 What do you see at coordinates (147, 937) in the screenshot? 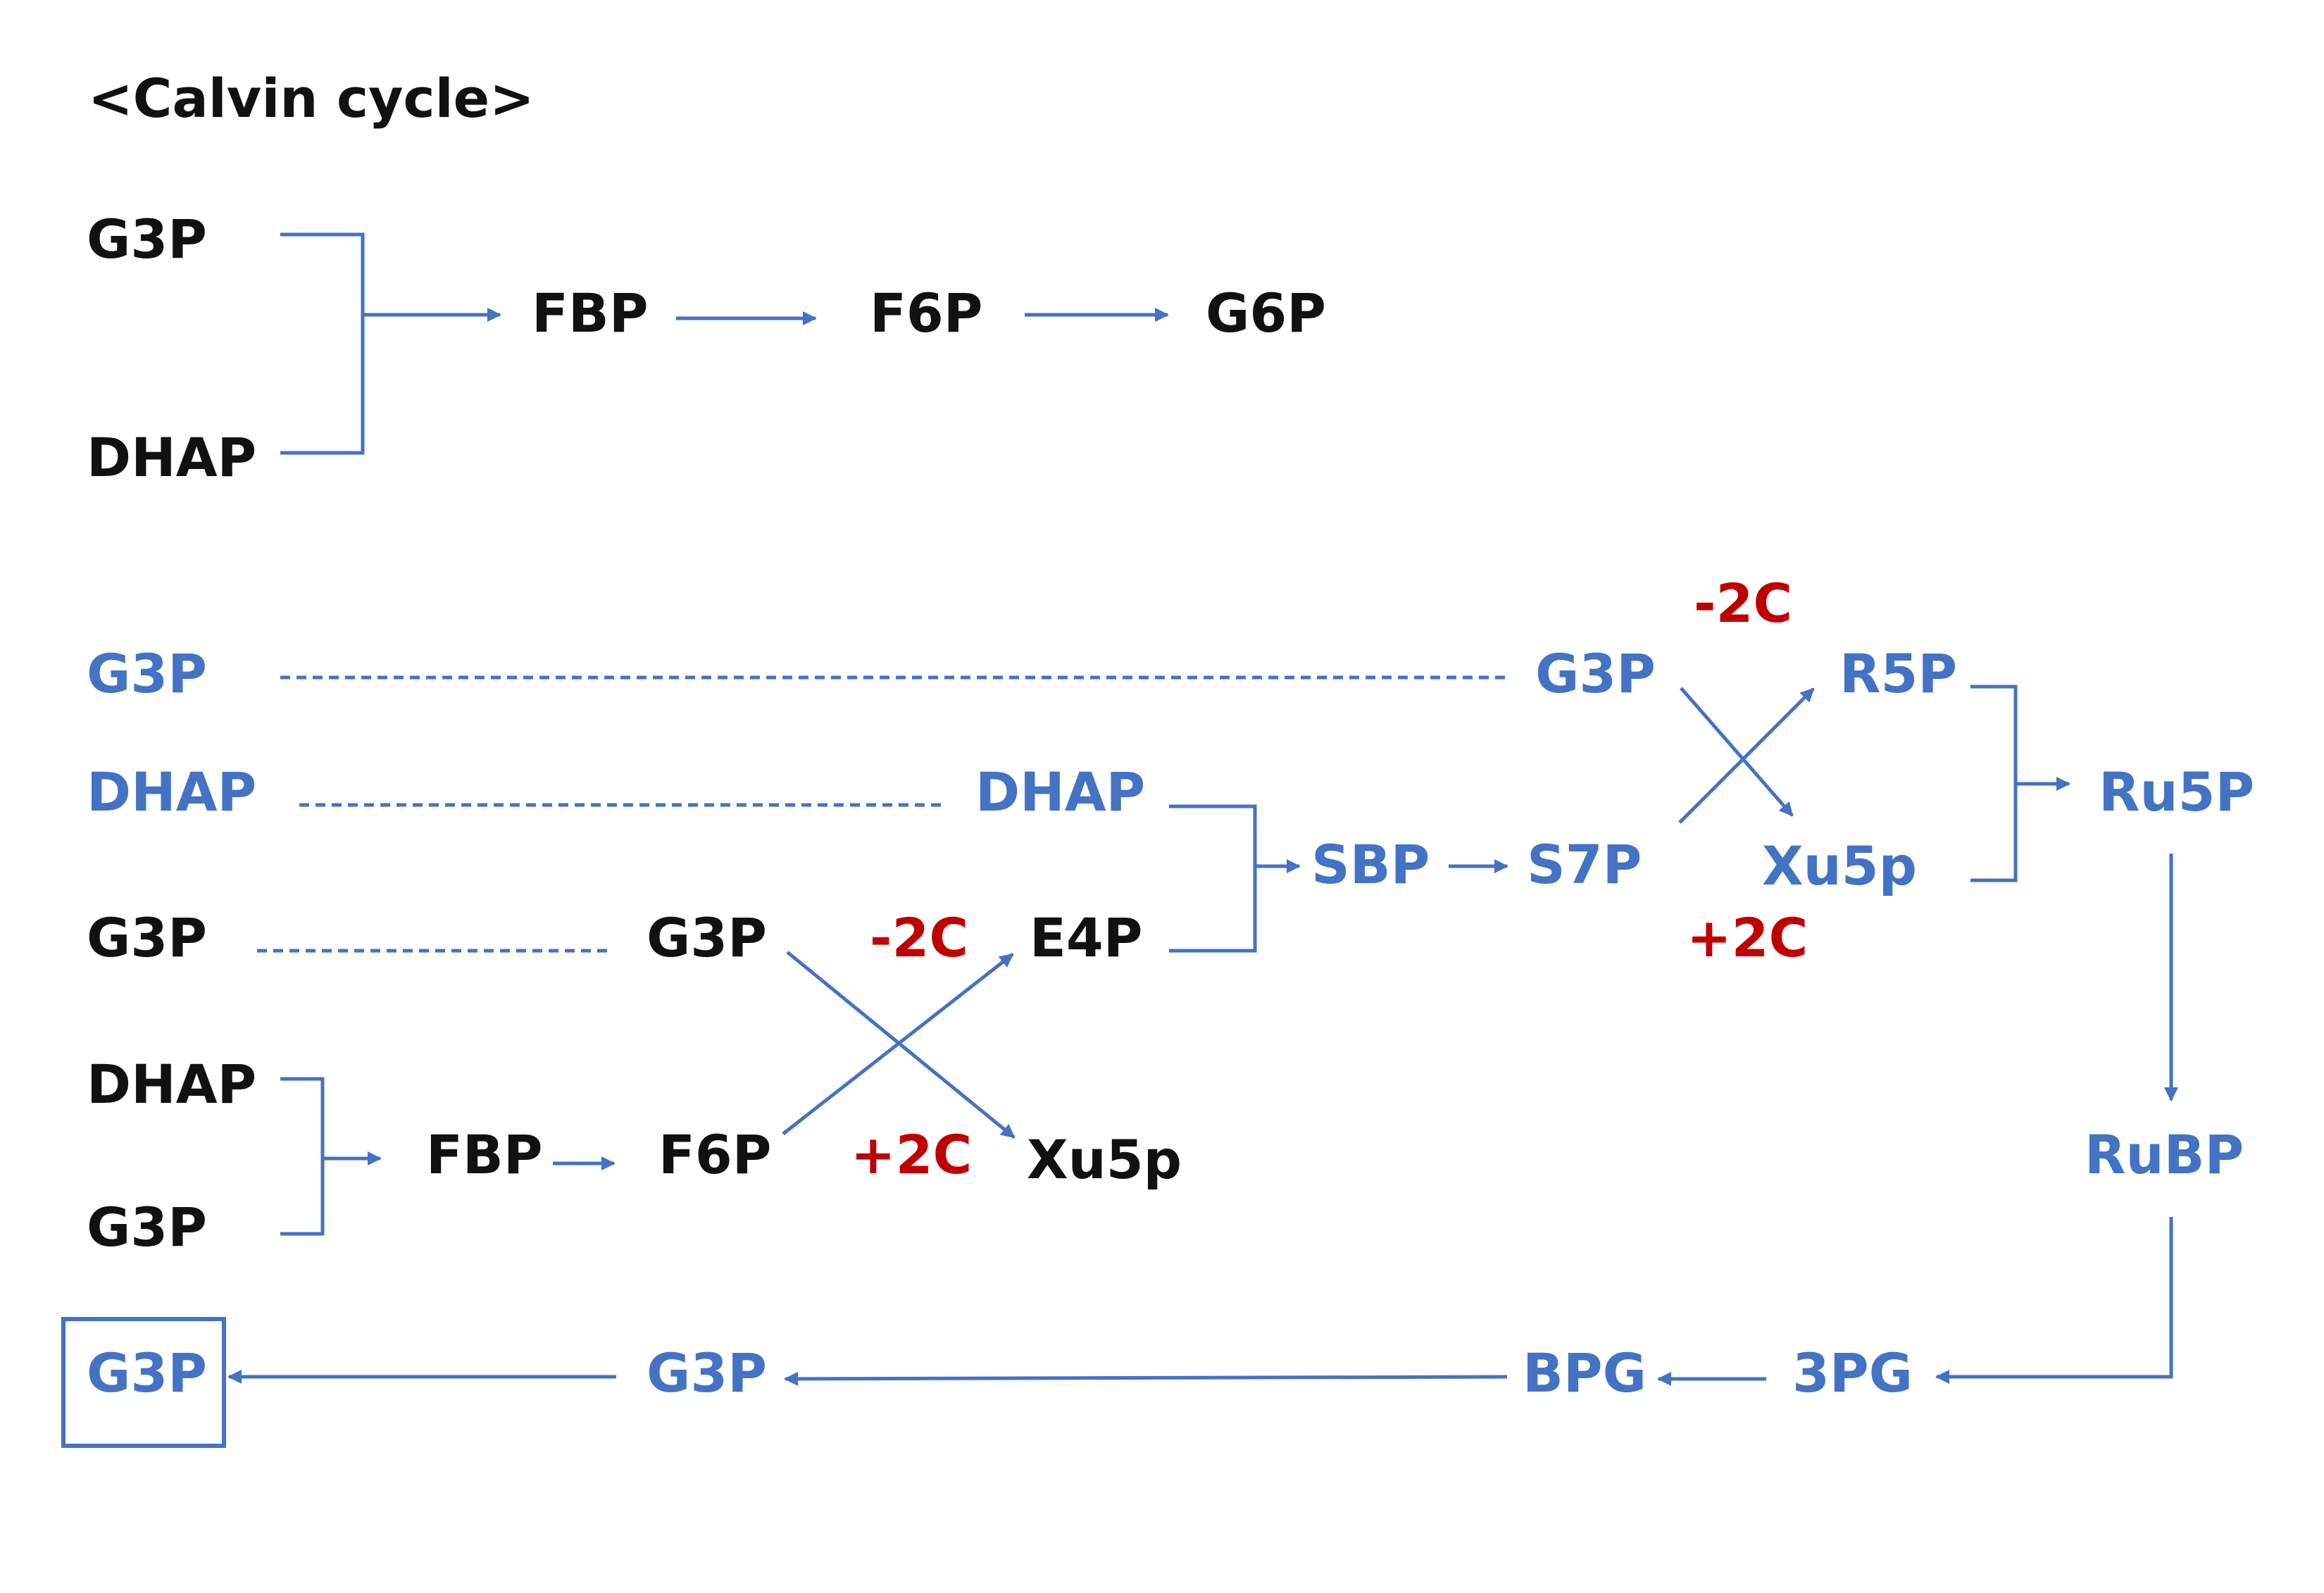
I see `s2-g3p-mid-label: G3P` at bounding box center [147, 937].